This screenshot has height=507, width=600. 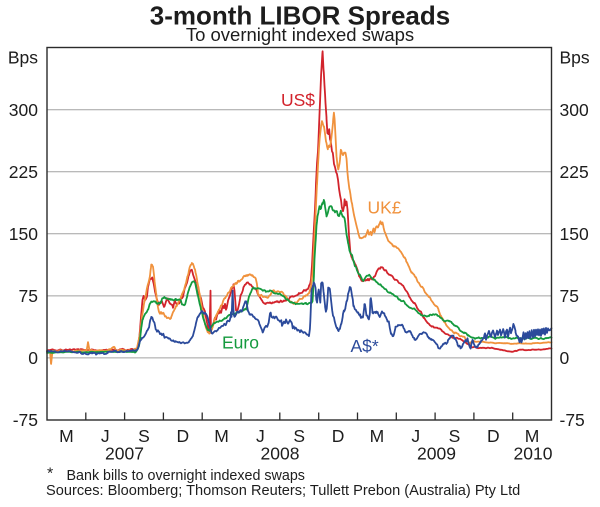 What do you see at coordinates (385, 208) in the screenshot?
I see `svg-text: UK£` at bounding box center [385, 208].